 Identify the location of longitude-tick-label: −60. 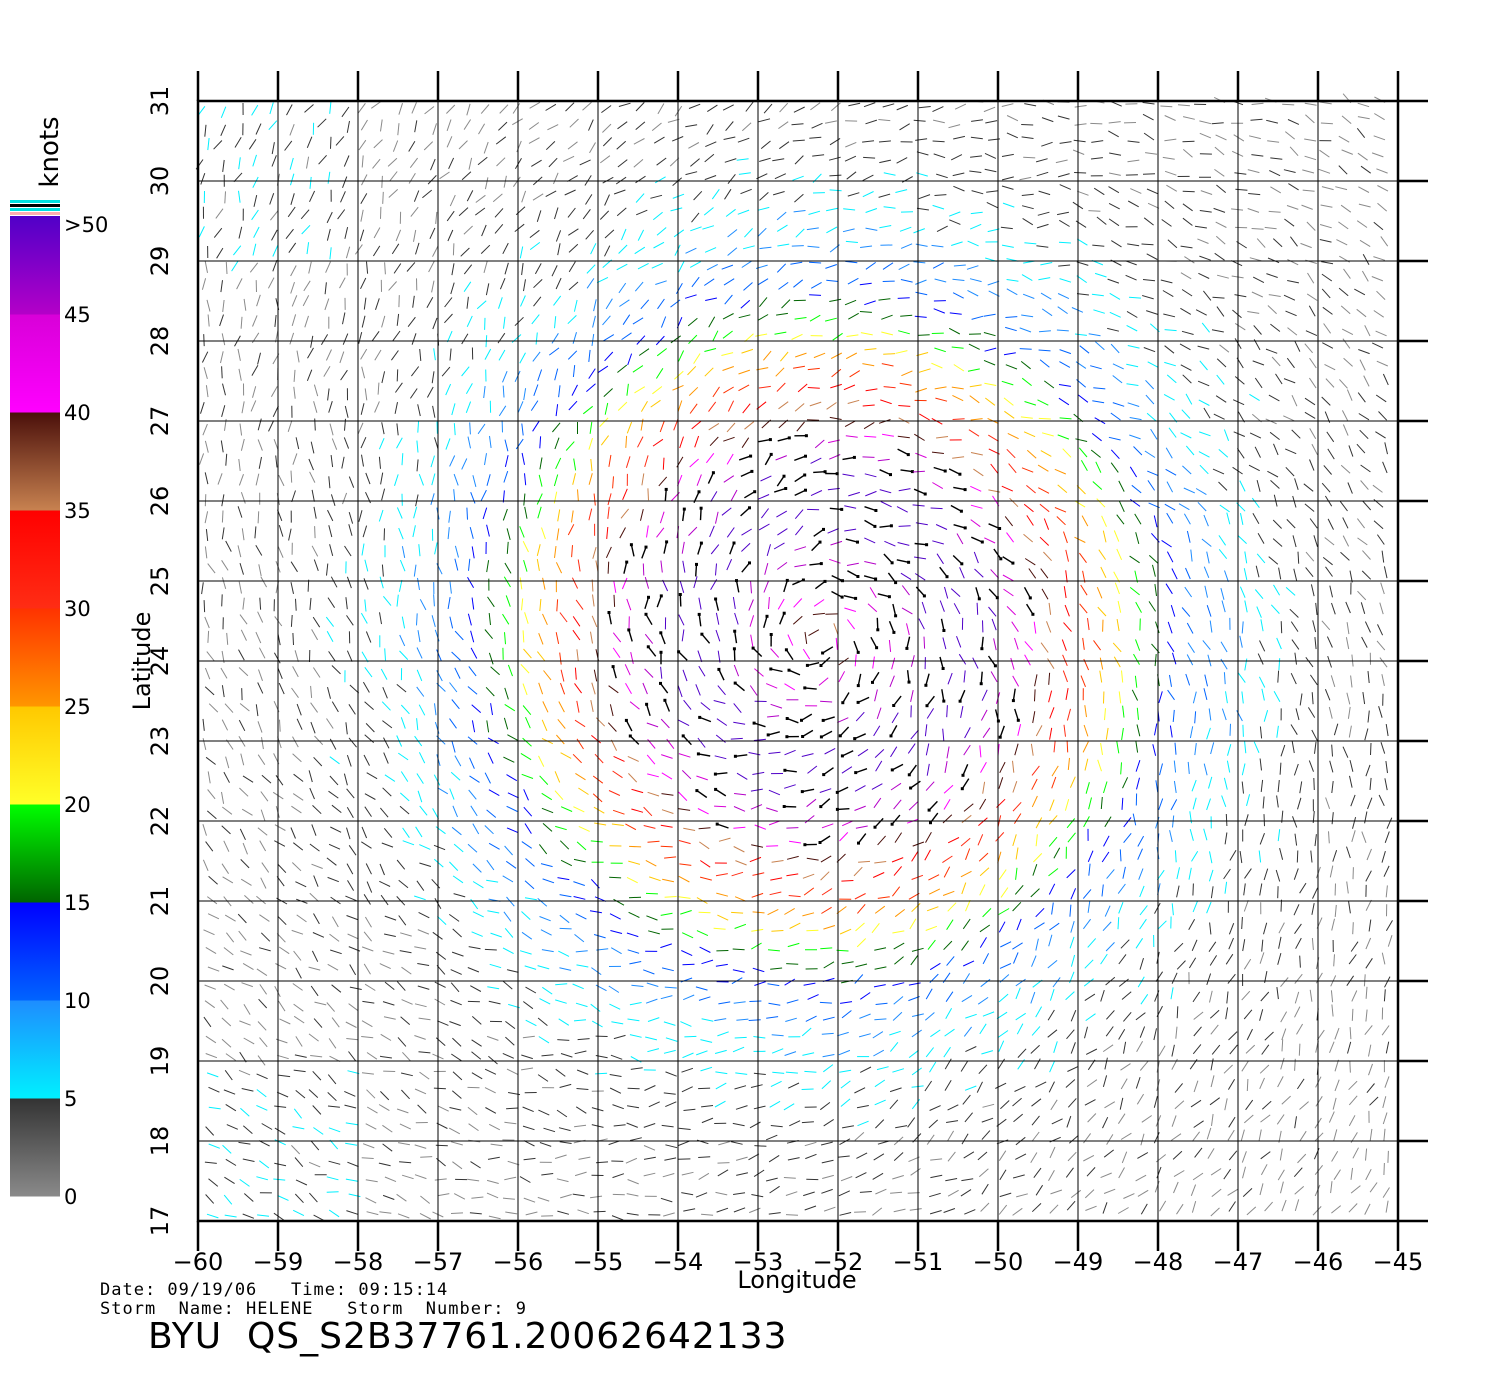
(198, 1262).